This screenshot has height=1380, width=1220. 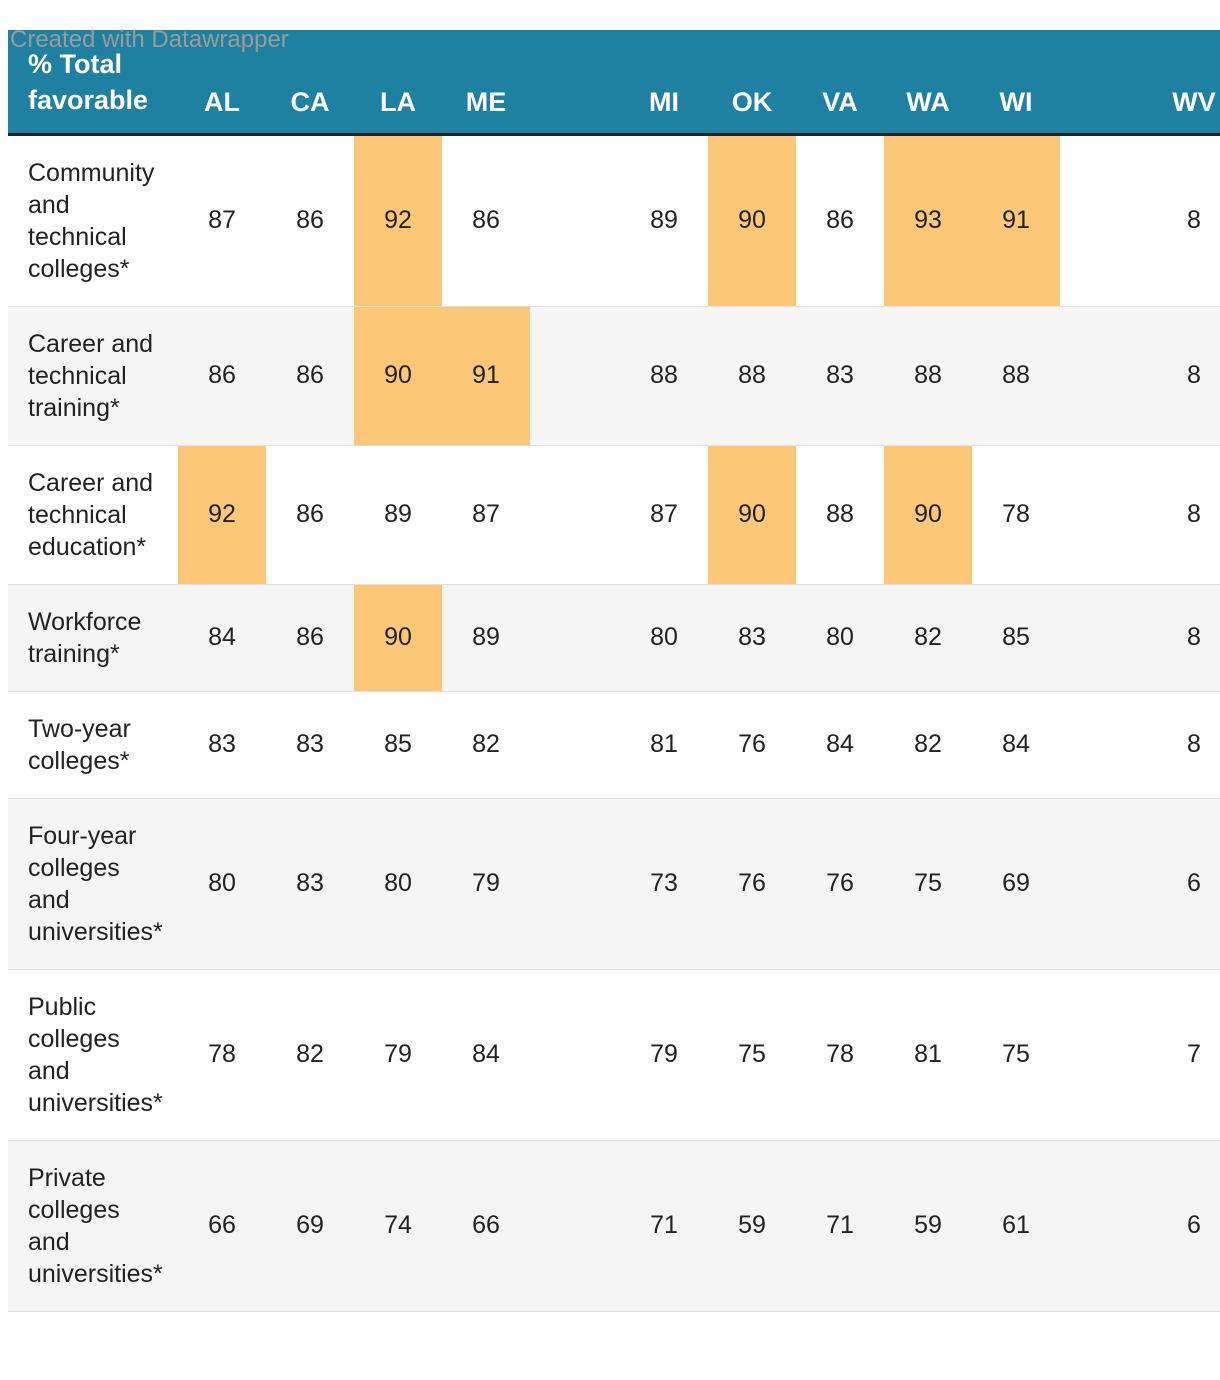 I want to click on table-header-row: % Total favorable AL CA LA ME MI OK VA WA WI WV, so click(x=614, y=83).